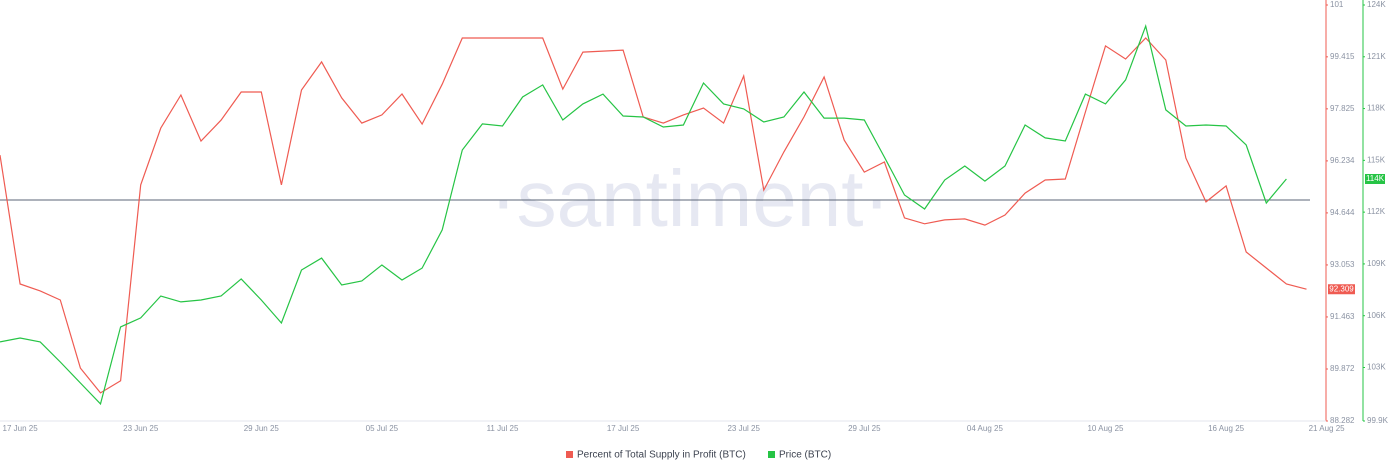 This screenshot has width=1400, height=473. Describe the element at coordinates (21, 428) in the screenshot. I see `x-tick-label: 17 Jun 25` at that location.